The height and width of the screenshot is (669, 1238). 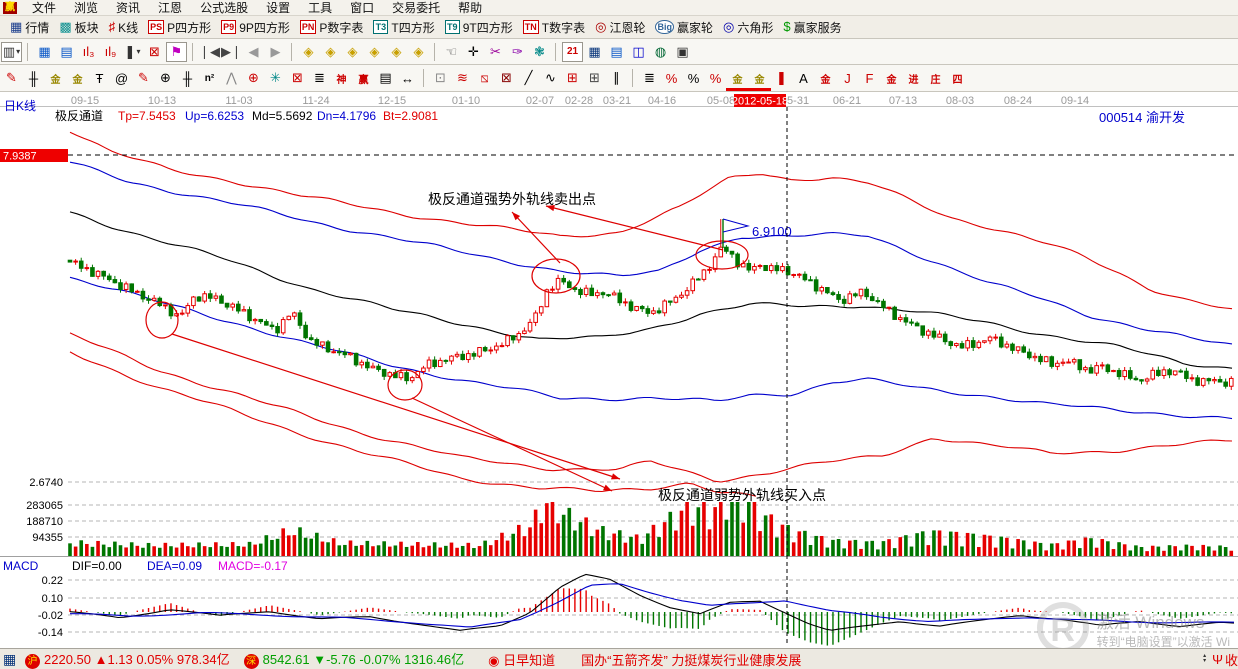 I want to click on jin-line-icon: 金, so click(x=825, y=80).